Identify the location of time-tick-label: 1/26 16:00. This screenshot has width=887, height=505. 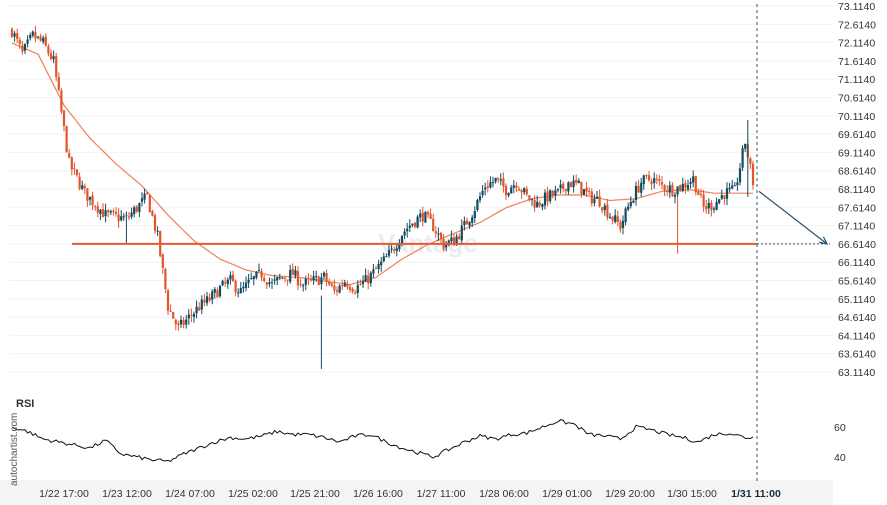
(378, 494).